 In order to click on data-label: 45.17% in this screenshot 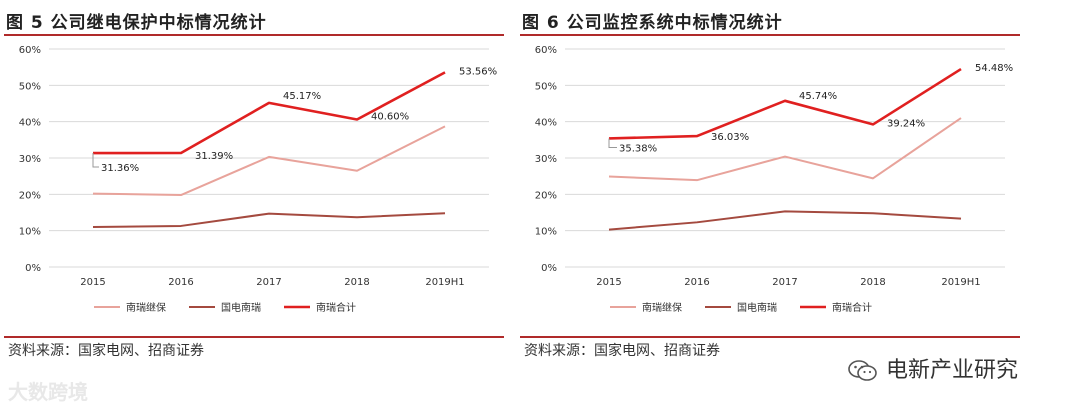, I will do `click(302, 96)`.